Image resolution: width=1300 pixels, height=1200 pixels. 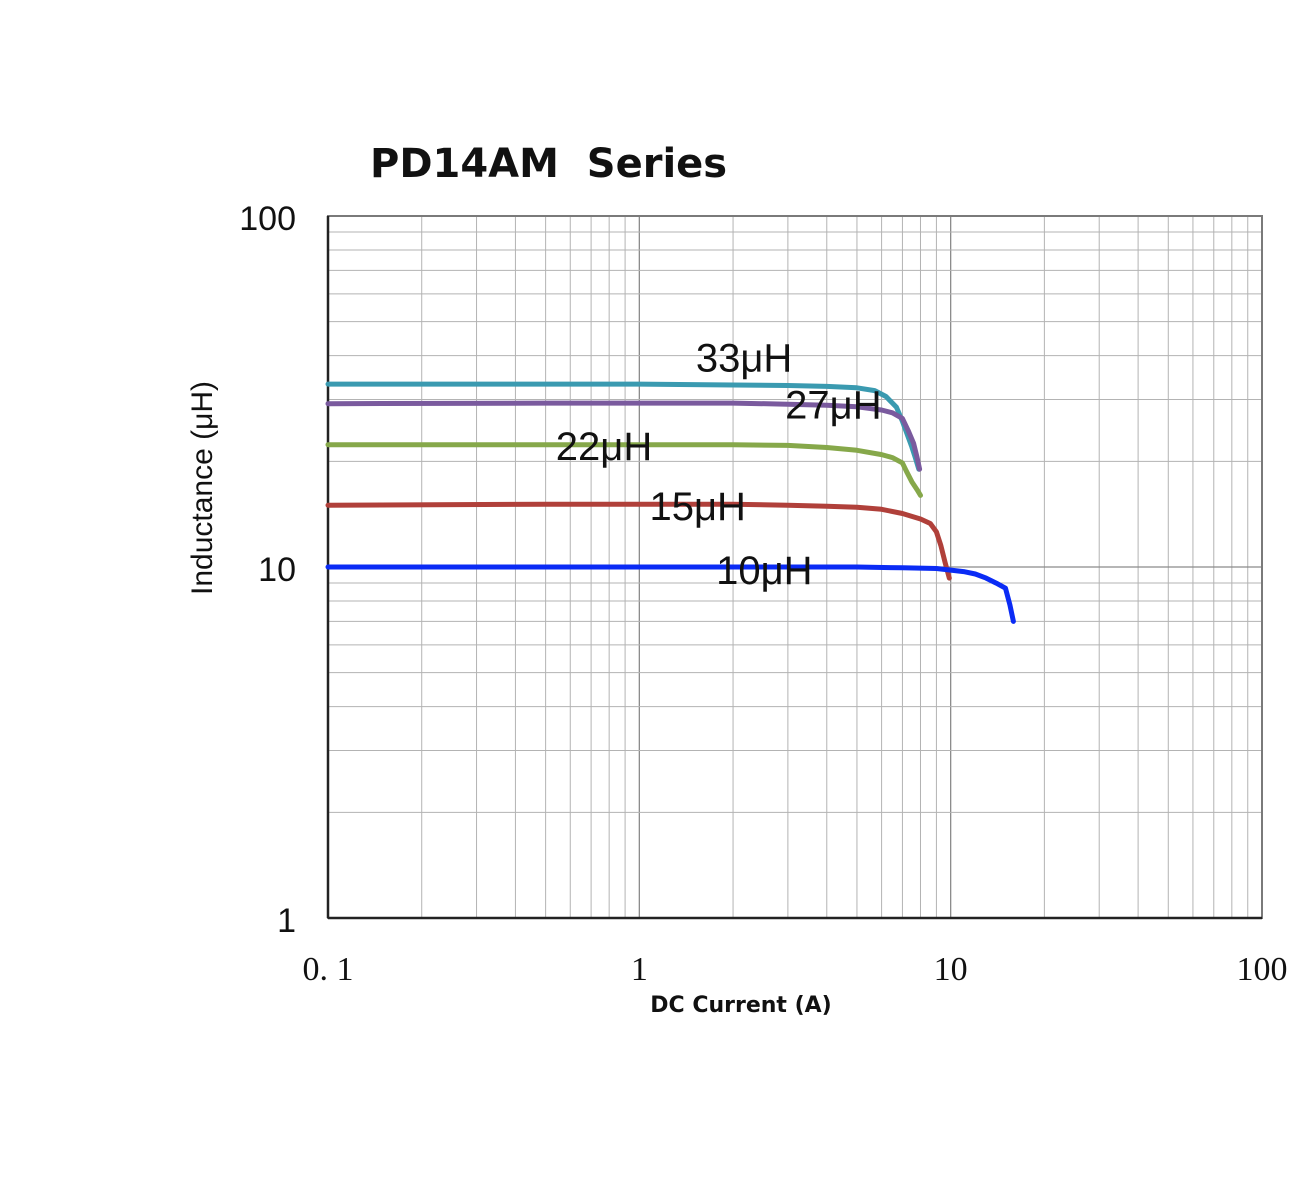 What do you see at coordinates (744, 359) in the screenshot?
I see `series-label: 33μH` at bounding box center [744, 359].